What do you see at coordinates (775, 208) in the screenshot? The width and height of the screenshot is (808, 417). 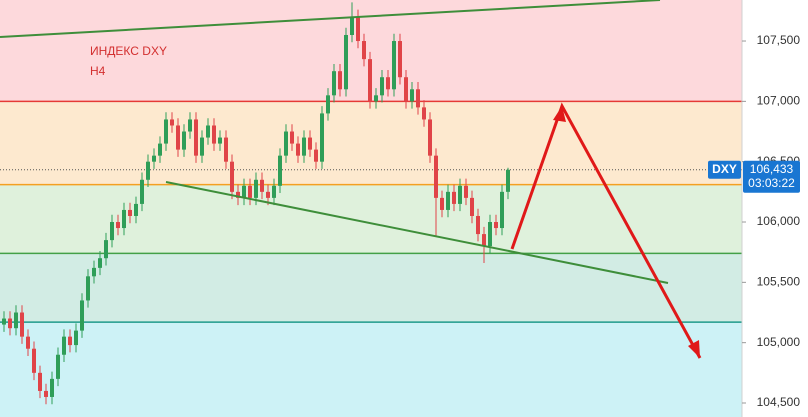 I see `price-axis` at bounding box center [775, 208].